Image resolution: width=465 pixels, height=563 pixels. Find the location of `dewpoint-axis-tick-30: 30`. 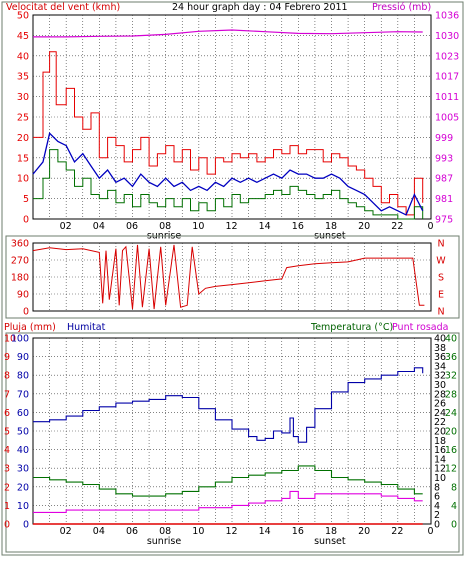

dewpoint-axis-tick-30: 30 is located at coordinates (440, 385).